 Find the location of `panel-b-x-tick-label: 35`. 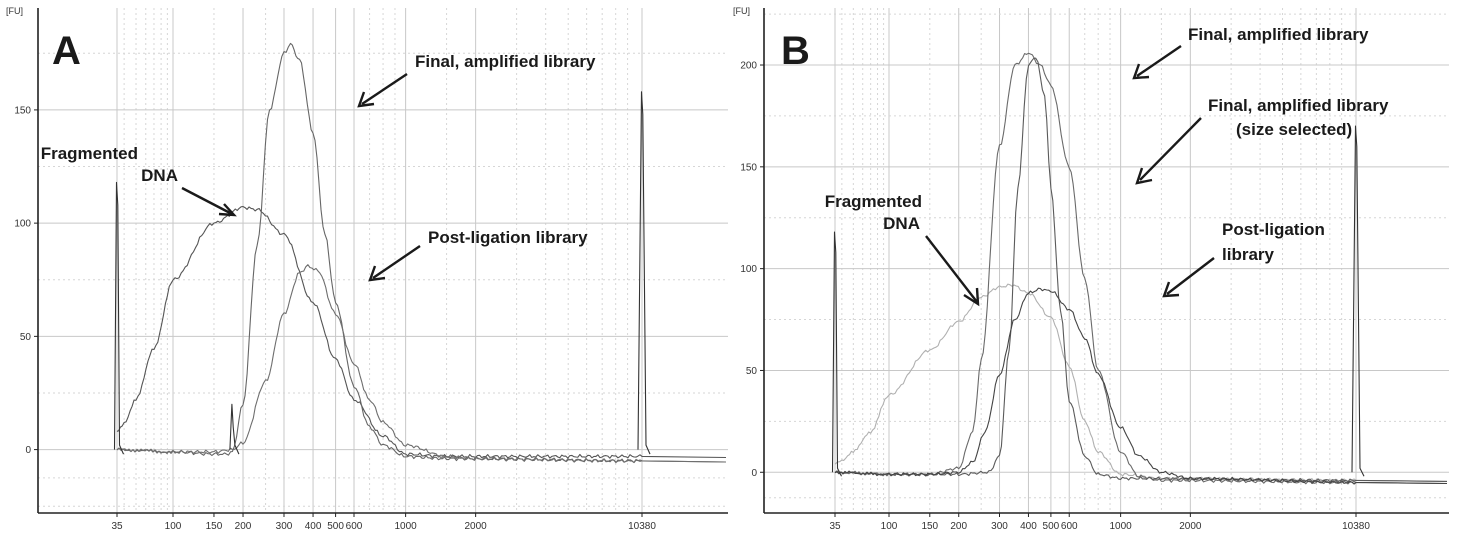

panel-b-x-tick-label: 35 is located at coordinates (835, 526).